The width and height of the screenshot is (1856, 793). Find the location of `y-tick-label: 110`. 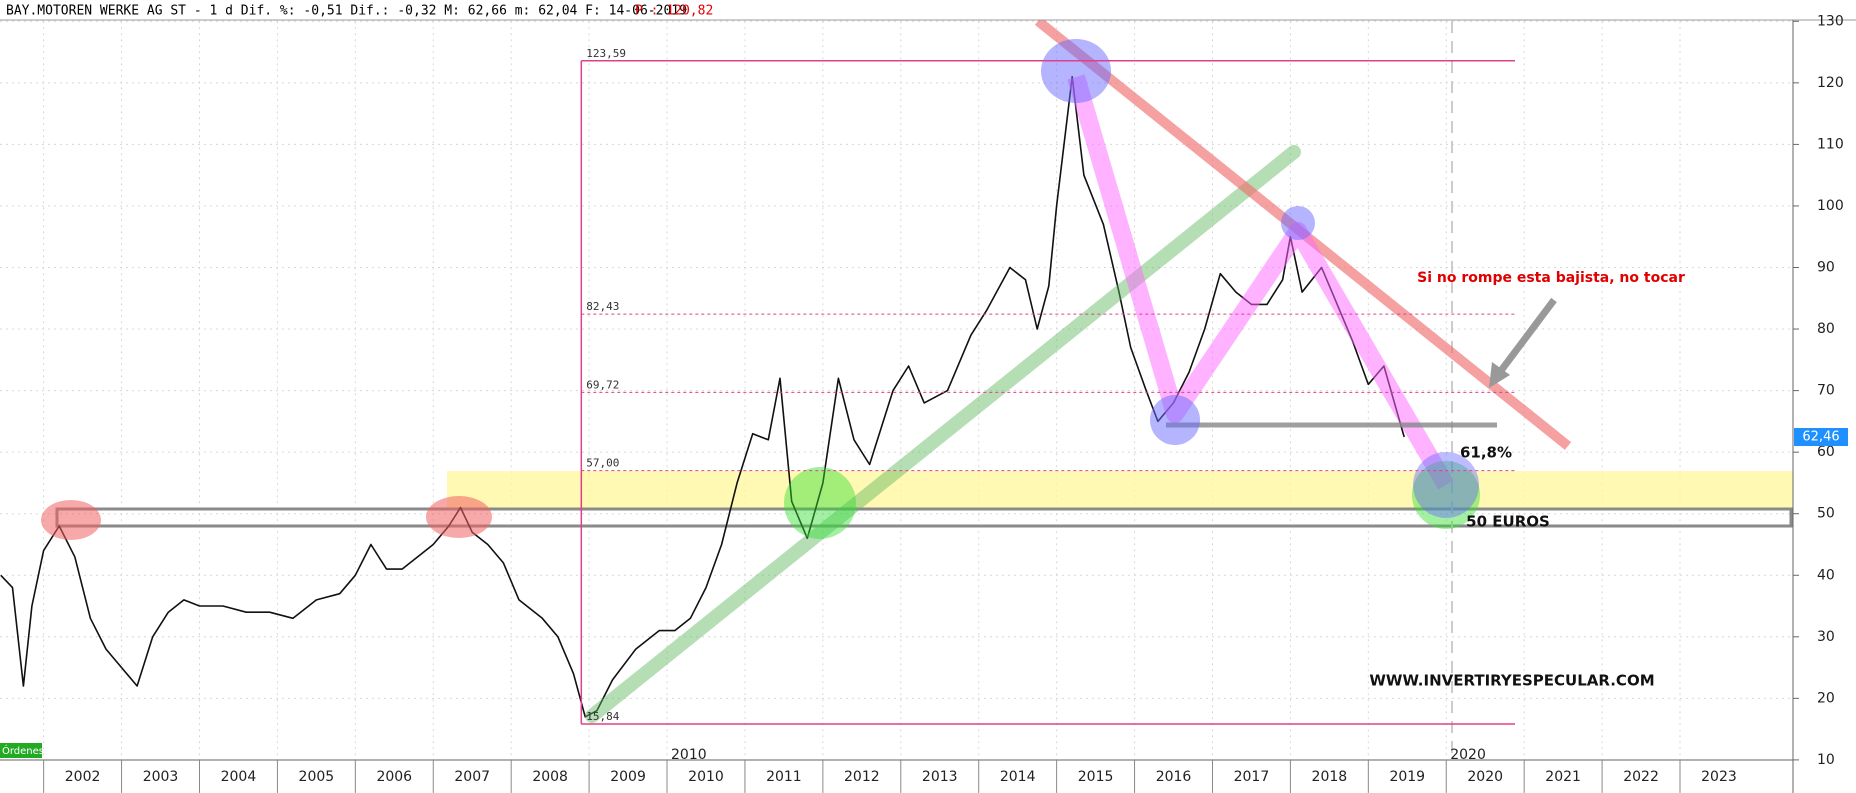

y-tick-label: 110 is located at coordinates (1830, 144).